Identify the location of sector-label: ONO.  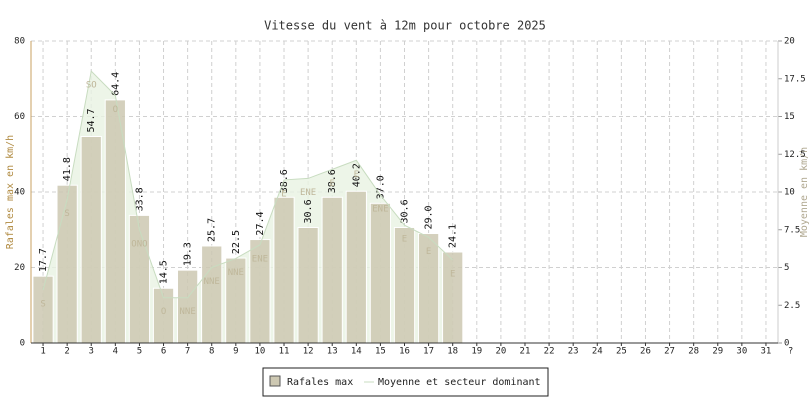
(139, 244).